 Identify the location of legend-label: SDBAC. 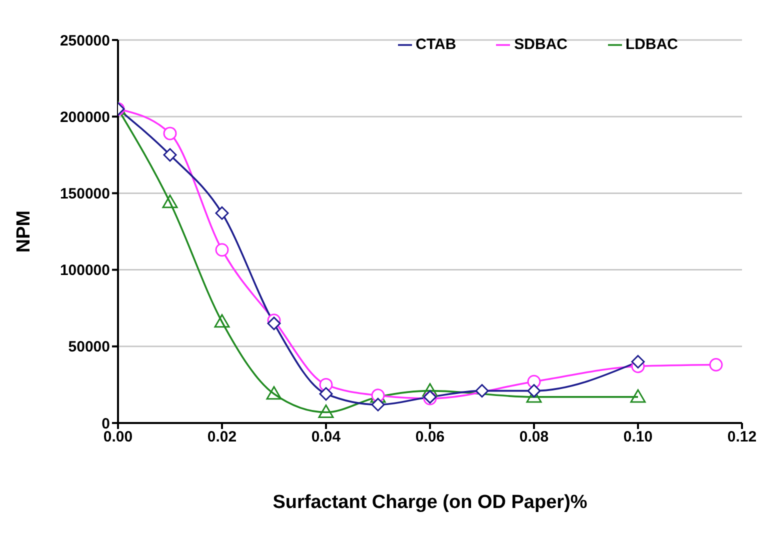
(541, 44).